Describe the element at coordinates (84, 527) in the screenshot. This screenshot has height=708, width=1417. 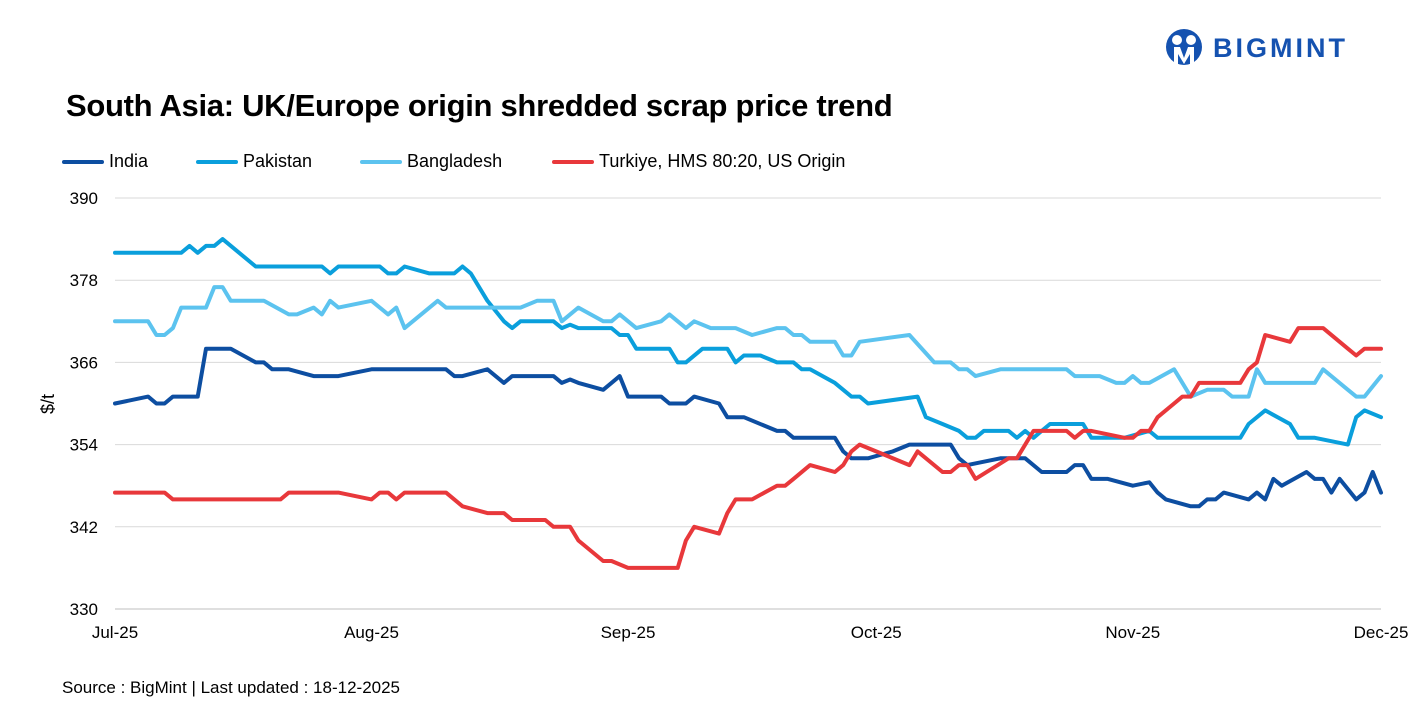
I see `y-tick-label: 342` at that location.